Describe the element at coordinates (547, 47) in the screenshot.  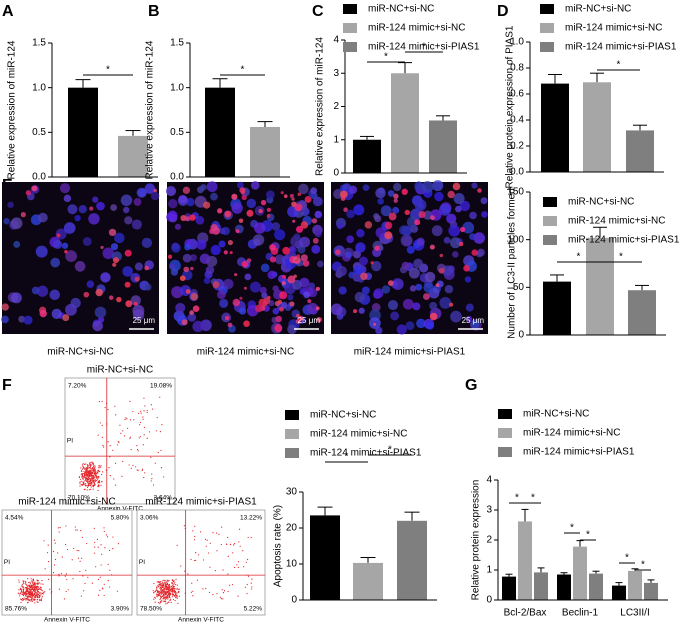
I see `legend-swatch` at that location.